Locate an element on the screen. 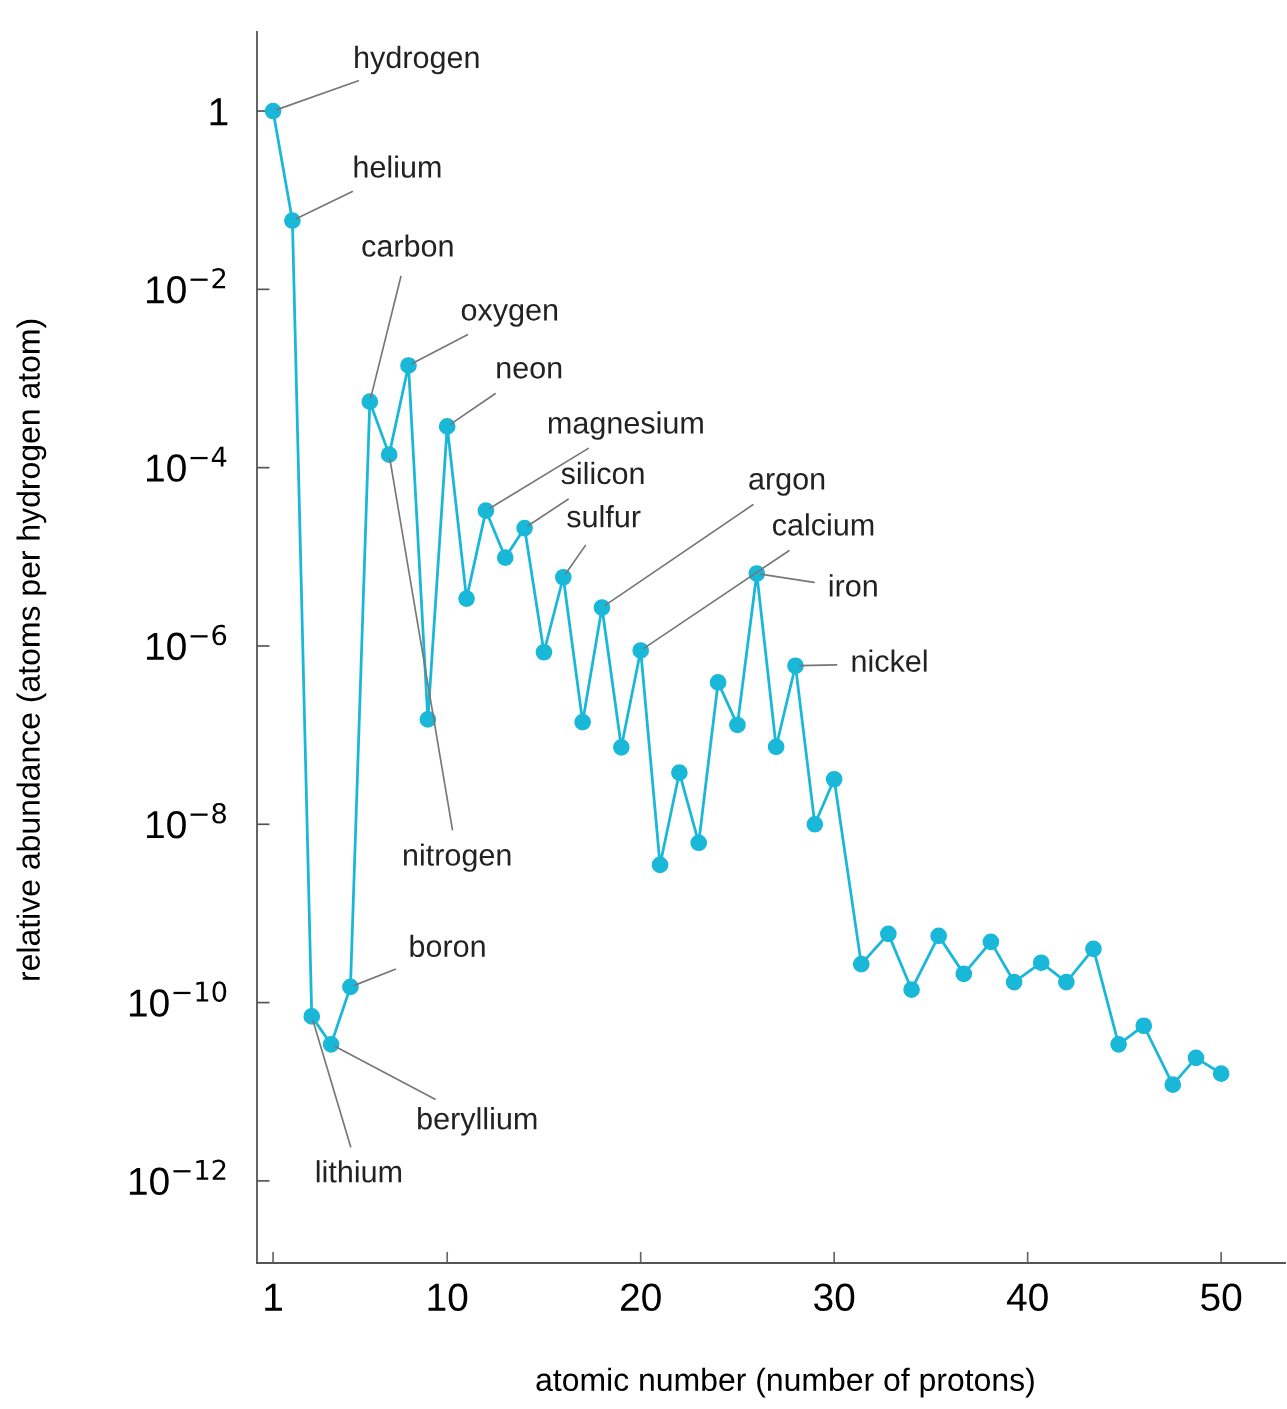 This screenshot has width=1287, height=1409. x-tick-label: 20 is located at coordinates (641, 1297).